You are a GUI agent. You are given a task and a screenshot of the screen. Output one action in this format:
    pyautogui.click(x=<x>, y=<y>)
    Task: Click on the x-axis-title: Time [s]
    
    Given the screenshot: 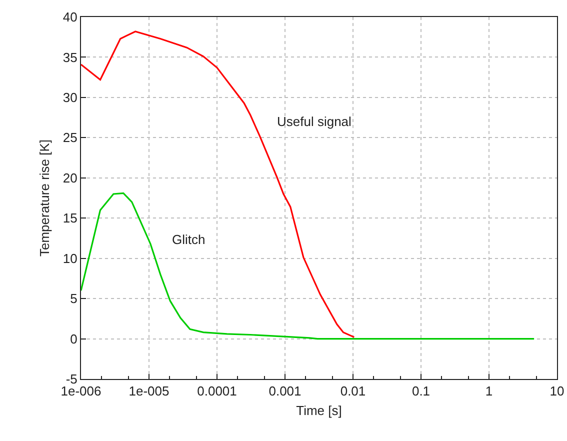 What is the action you would take?
    pyautogui.click(x=319, y=410)
    